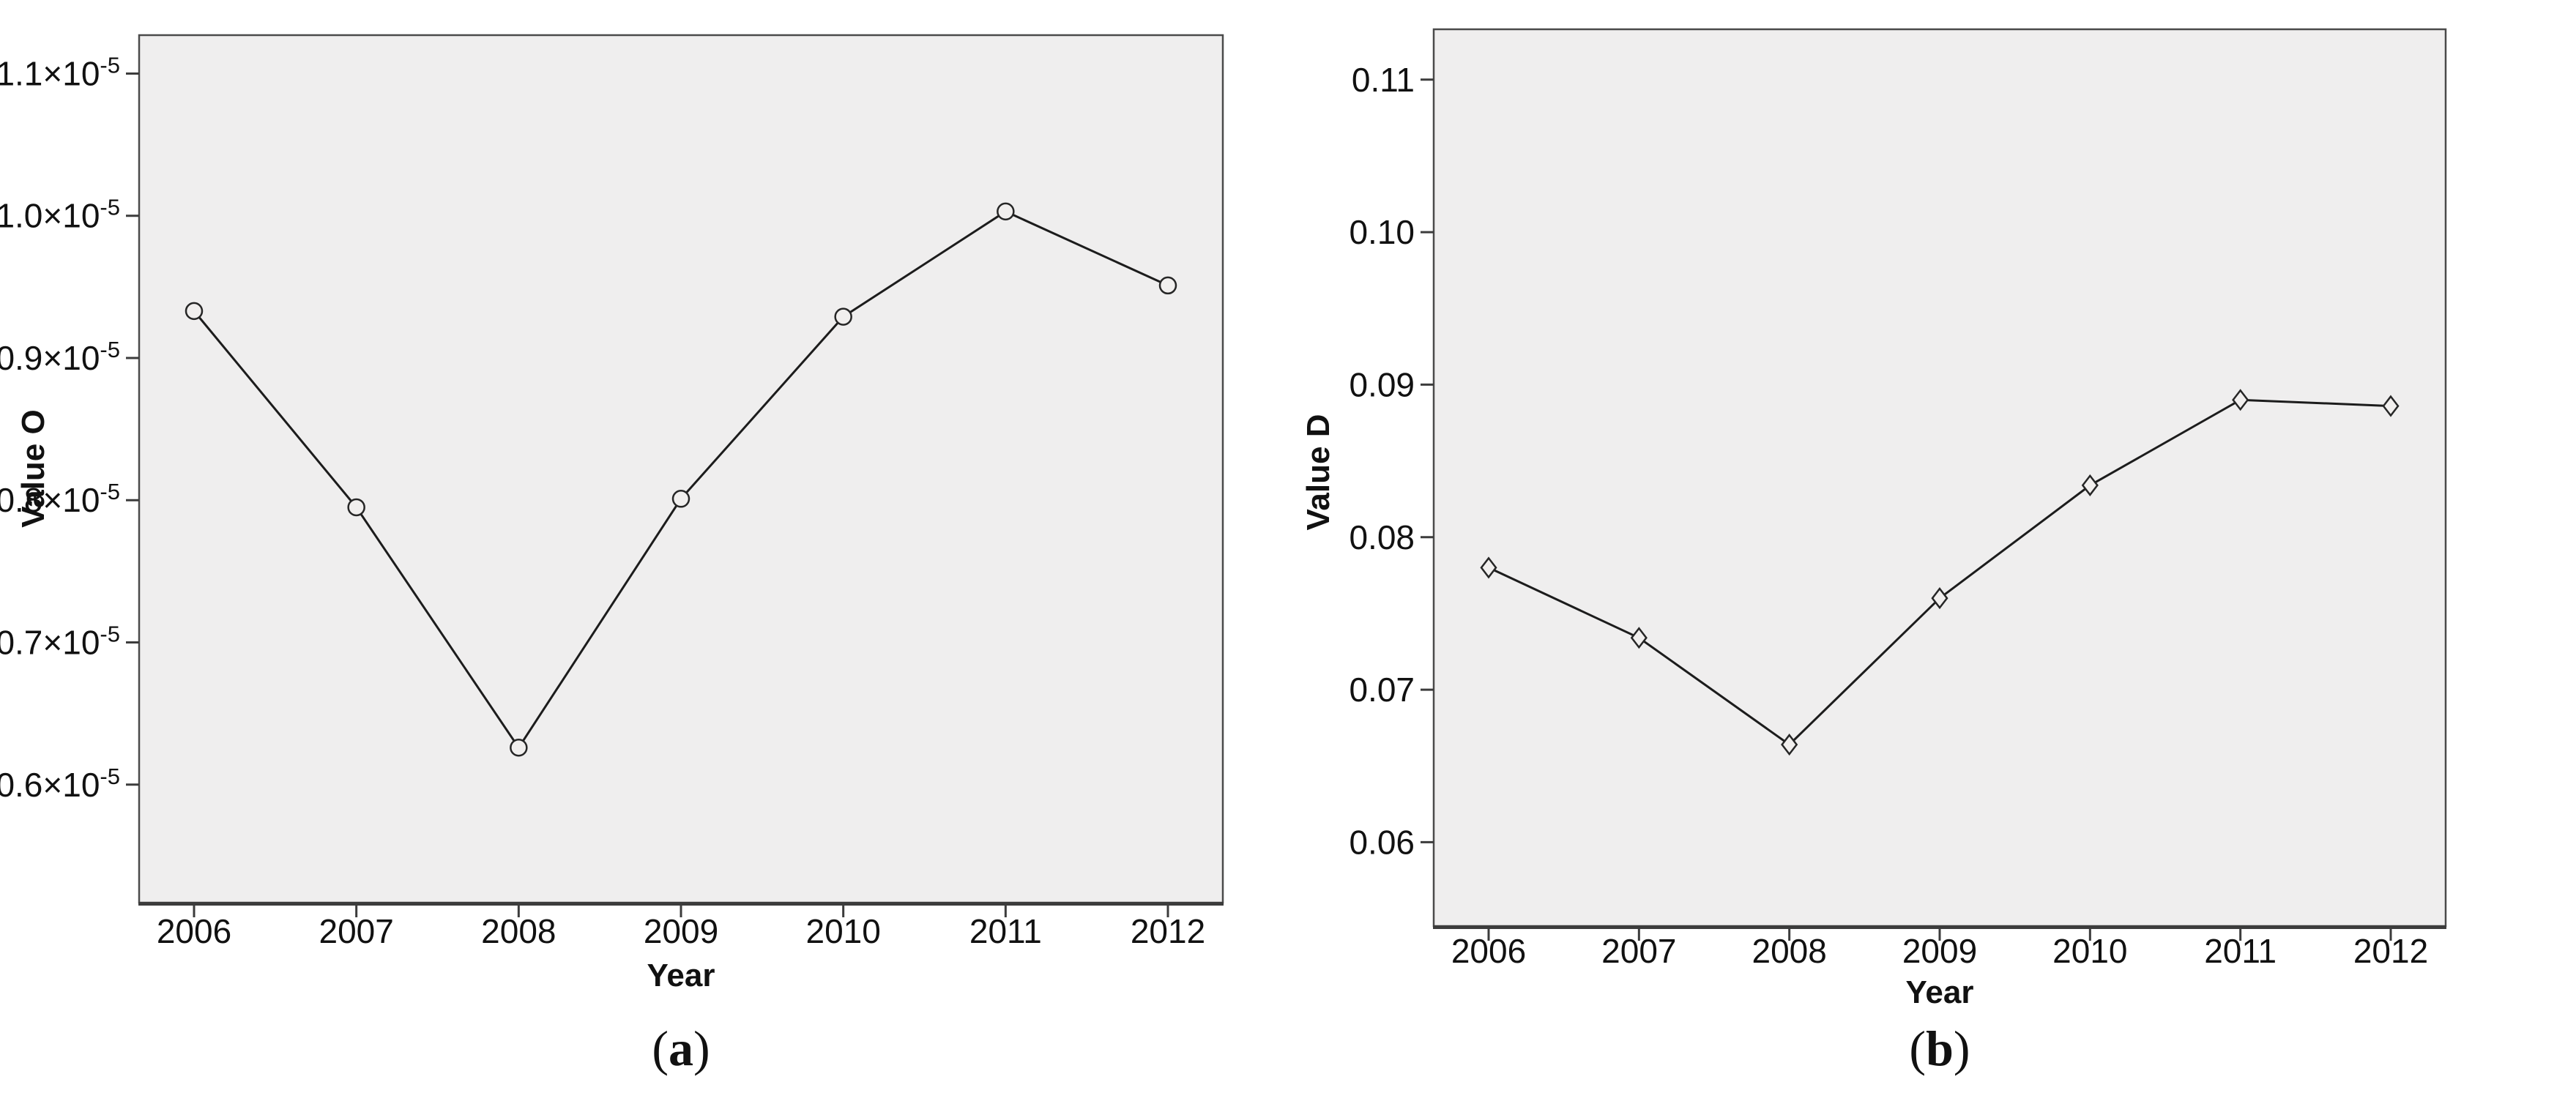  What do you see at coordinates (1382, 842) in the screenshot?
I see `y-tick-label: 0.06` at bounding box center [1382, 842].